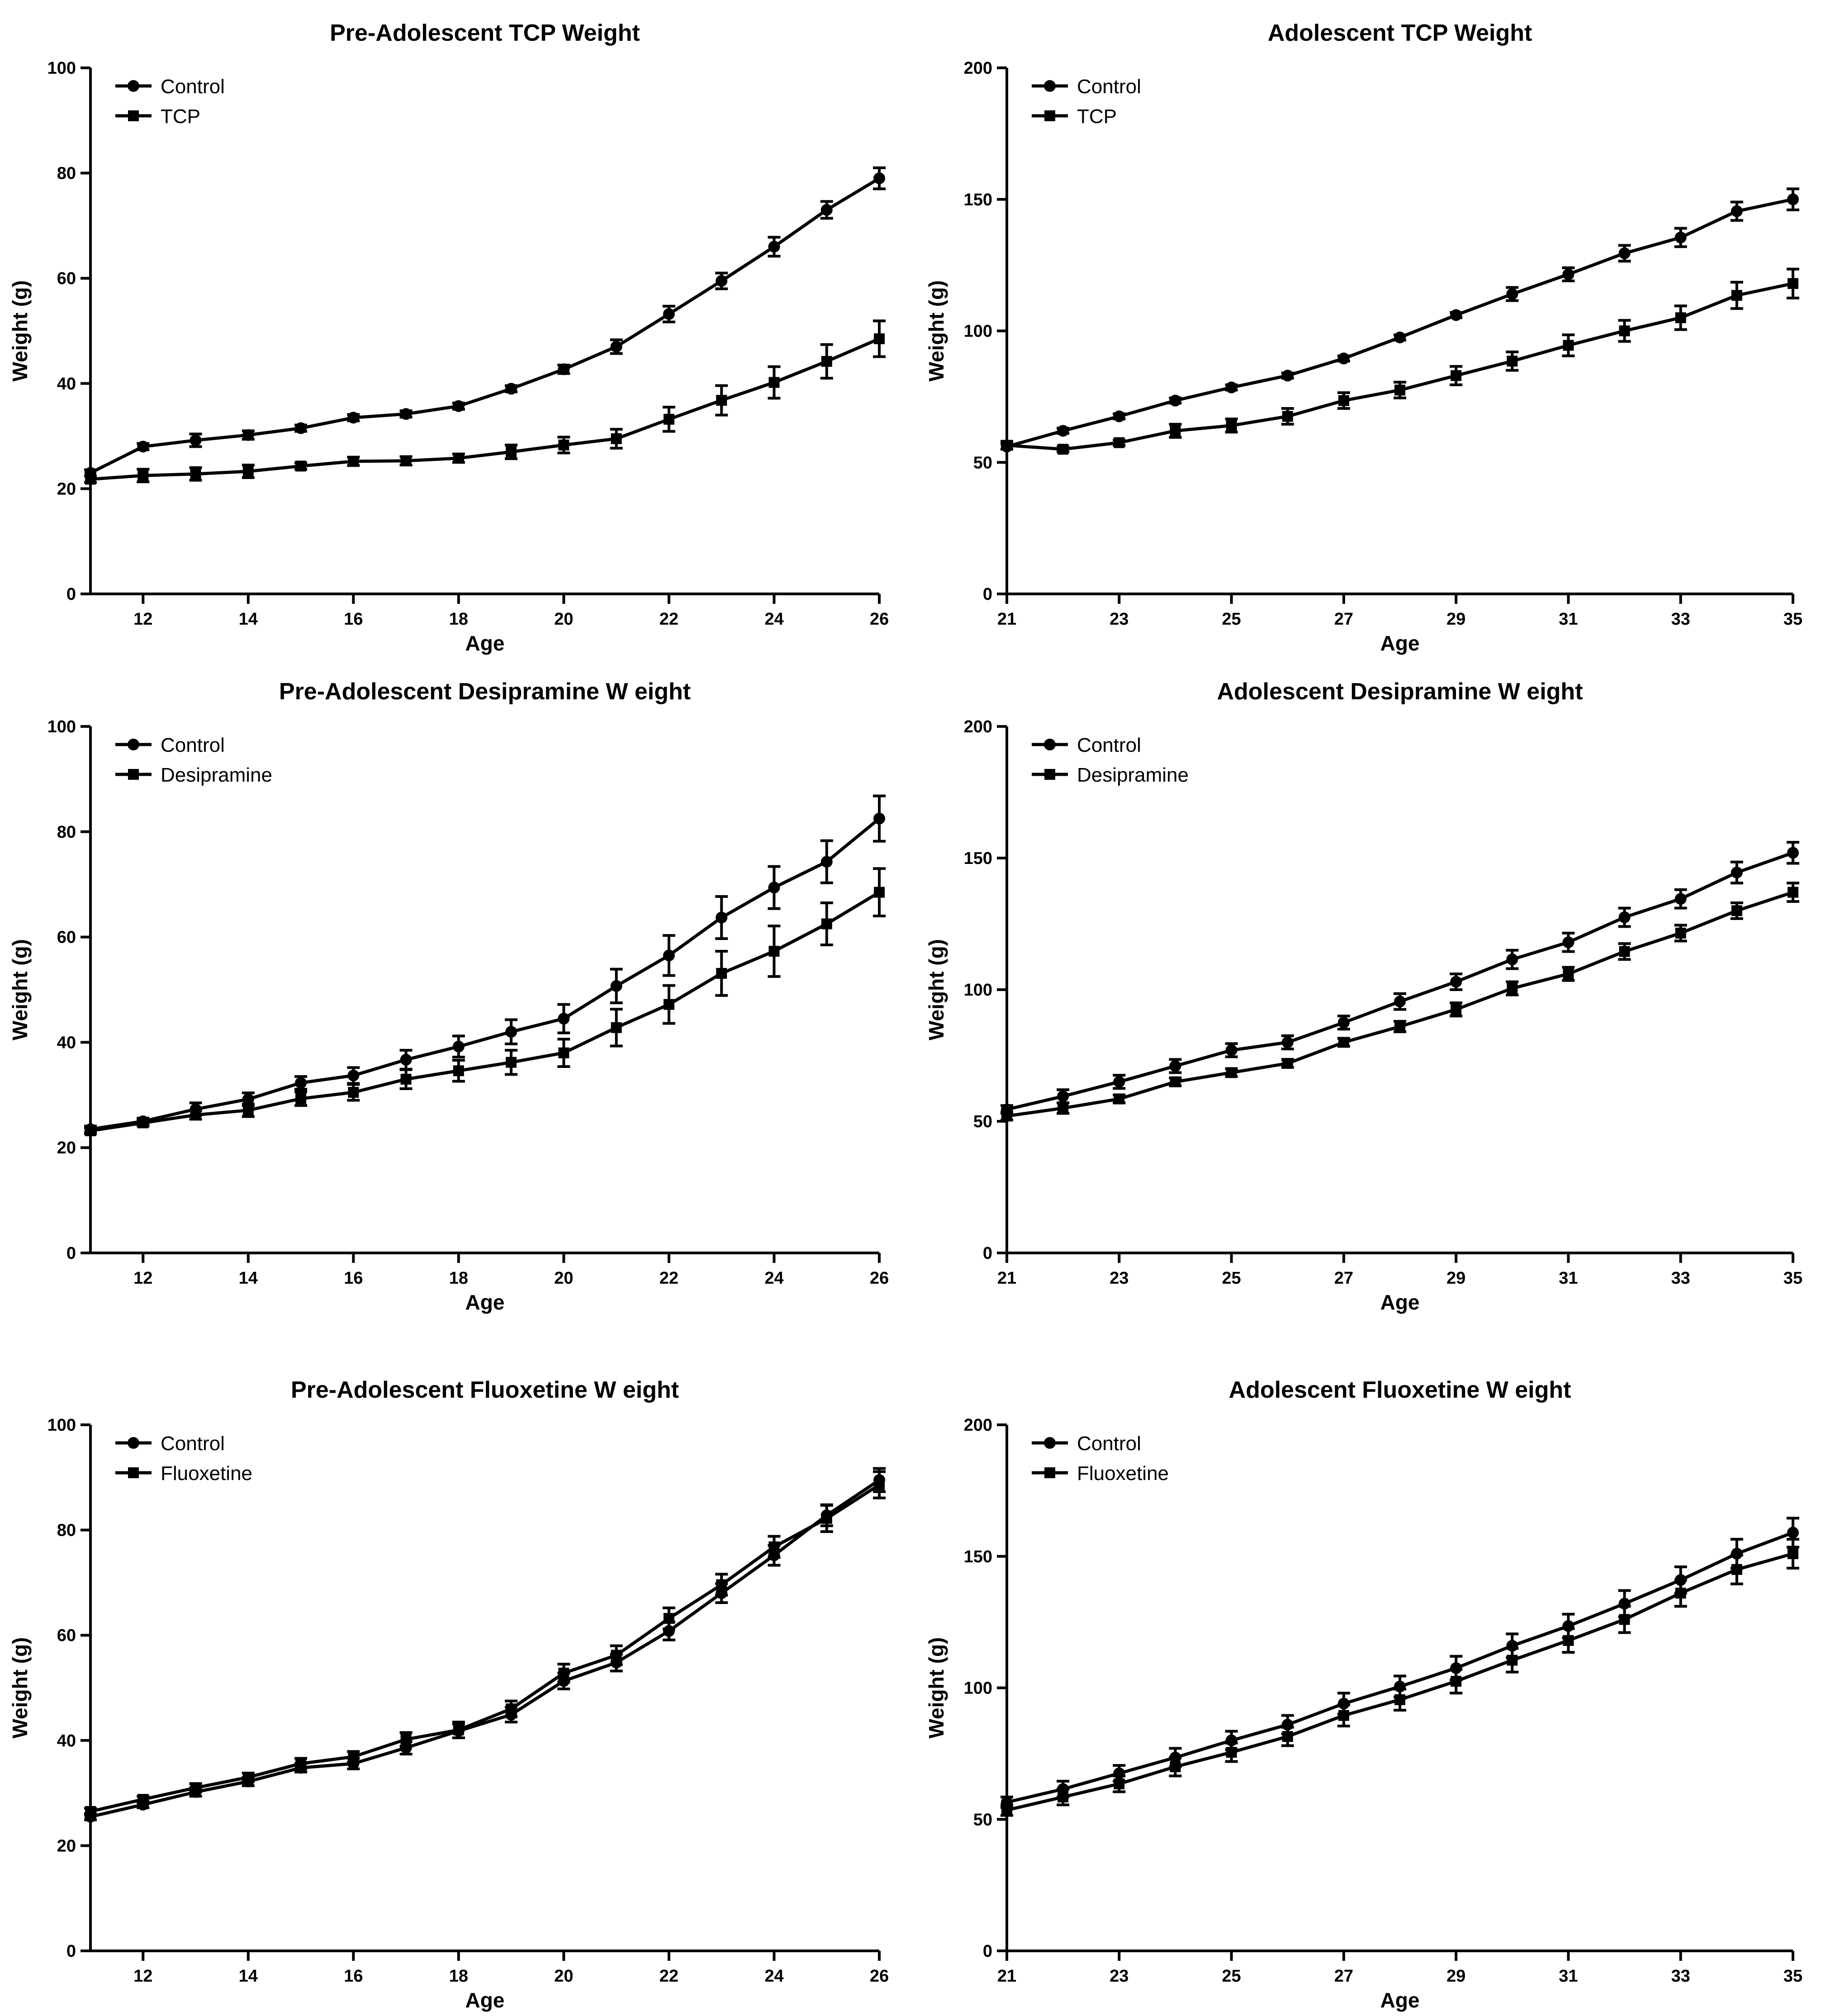 This screenshot has height=2016, width=1821. I want to click on x-tick-label: 27, so click(1343, 619).